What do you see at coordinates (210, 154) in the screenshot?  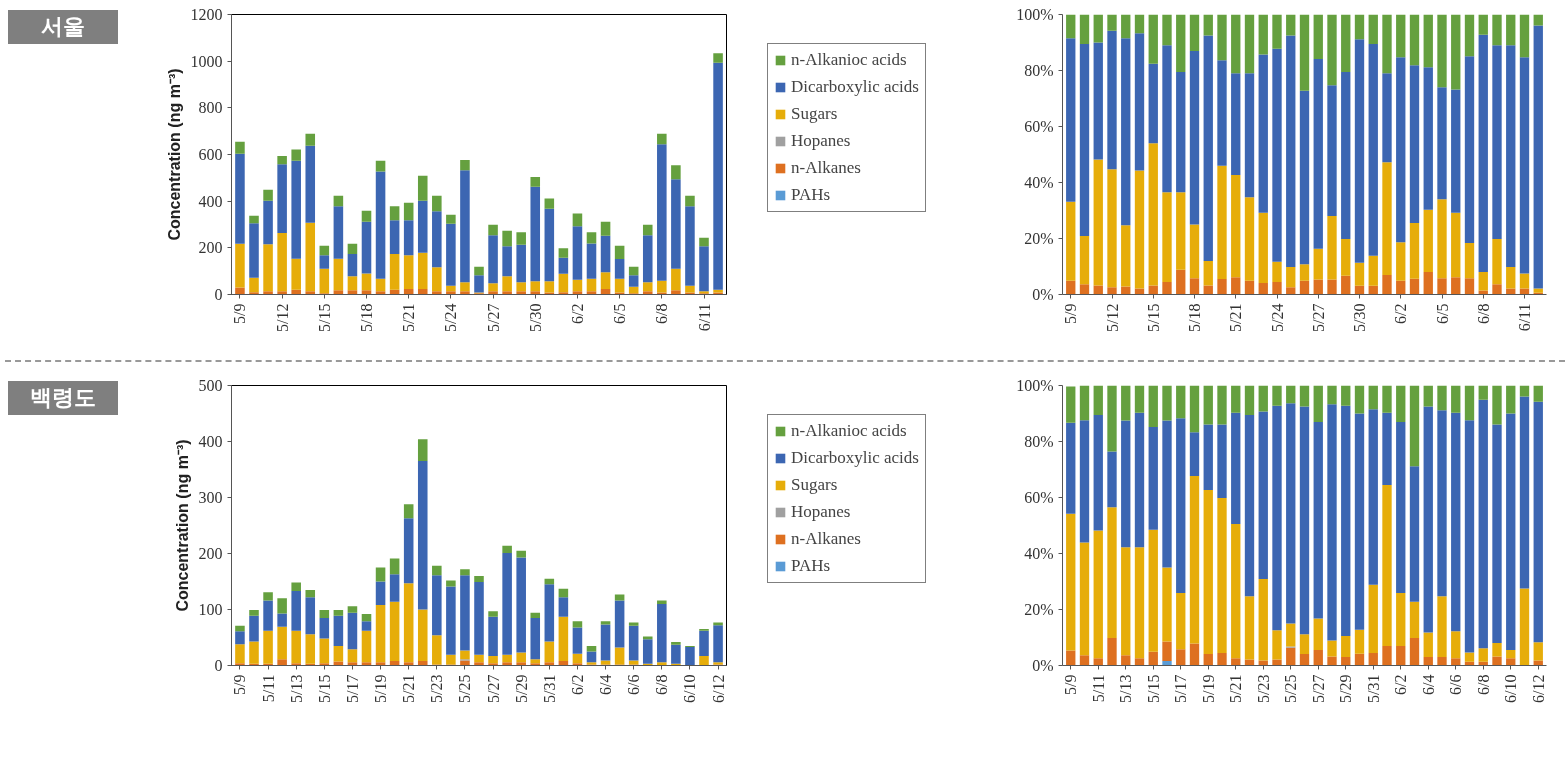 I see `y-tick-label: 600` at bounding box center [210, 154].